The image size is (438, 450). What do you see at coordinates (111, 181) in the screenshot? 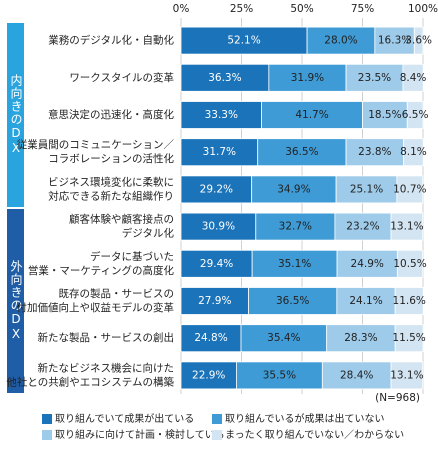
I see `category-label: ビジネス環境変化に柔軟に` at bounding box center [111, 181].